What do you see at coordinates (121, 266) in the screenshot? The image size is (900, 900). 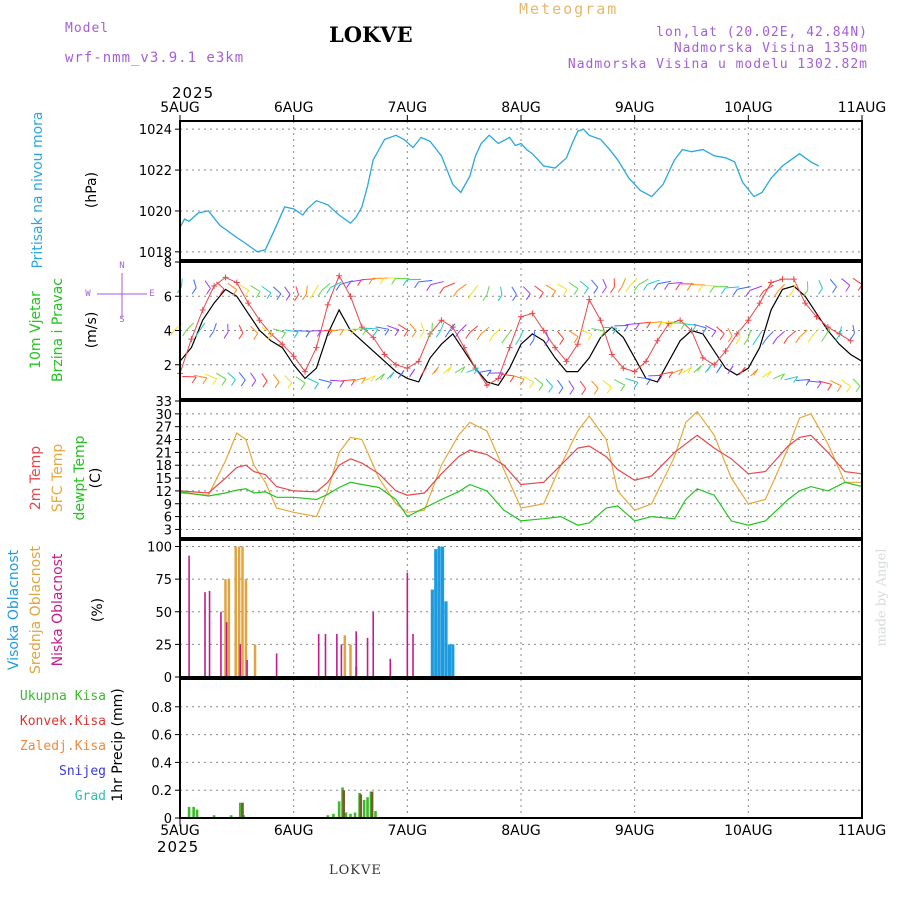 I see `compass-label: N` at bounding box center [121, 266].